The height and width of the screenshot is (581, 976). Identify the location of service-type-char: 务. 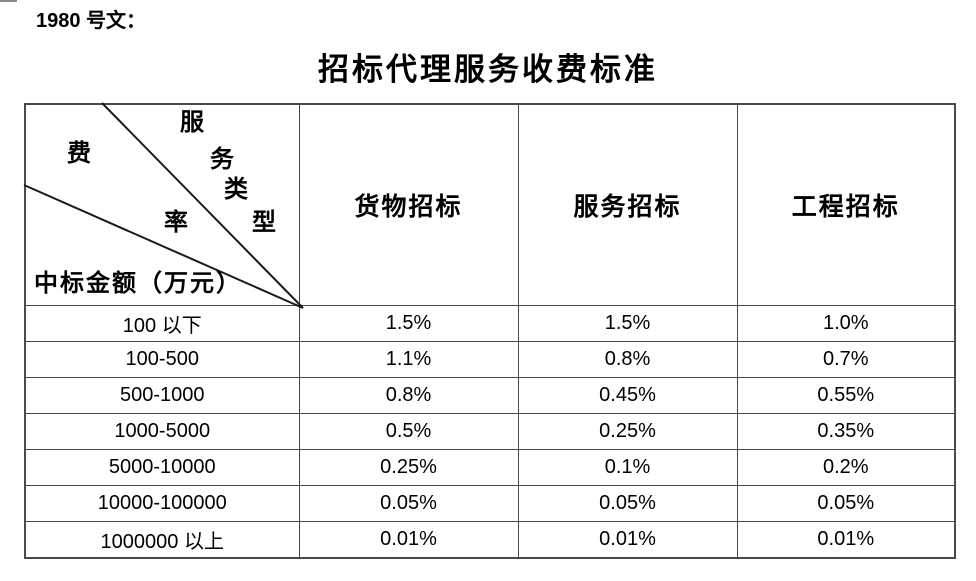
(222, 160).